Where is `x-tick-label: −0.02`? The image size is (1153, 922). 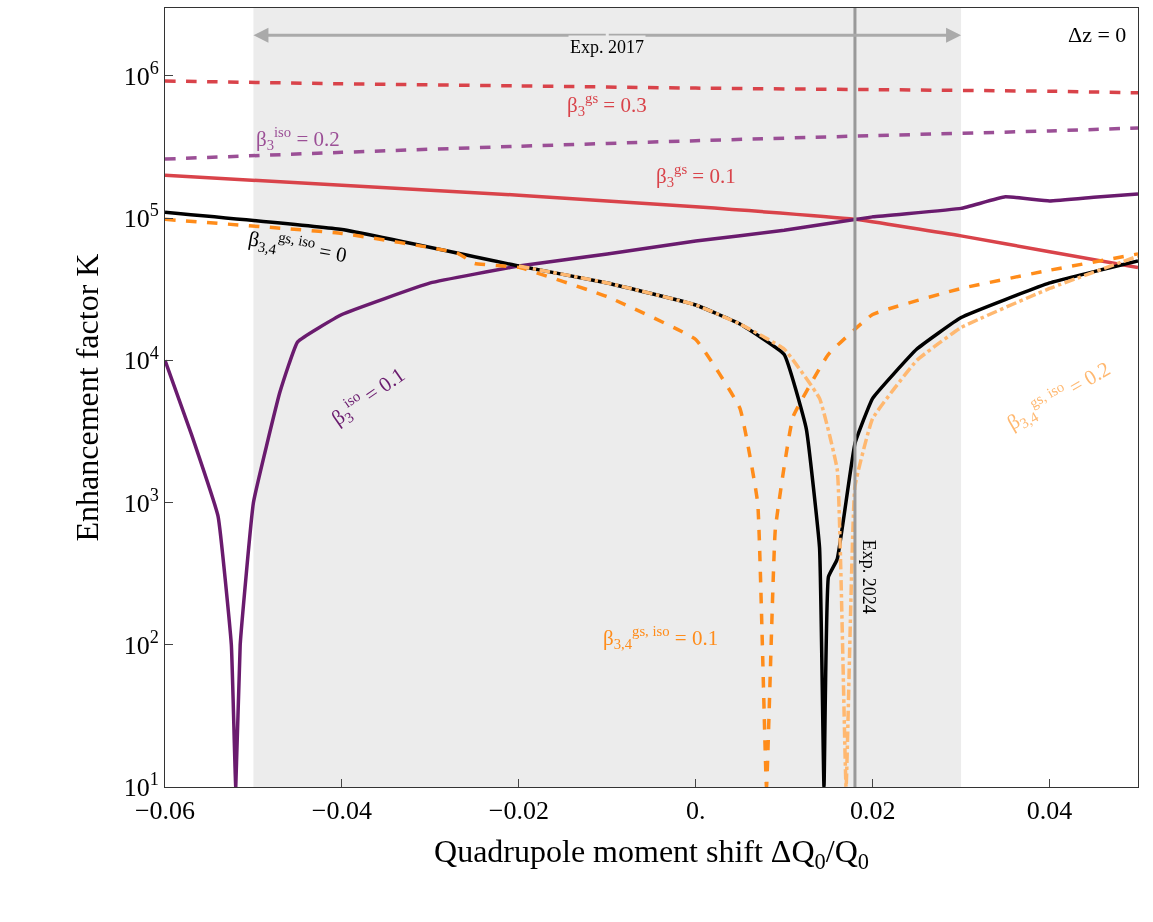
x-tick-label: −0.02 is located at coordinates (518, 811).